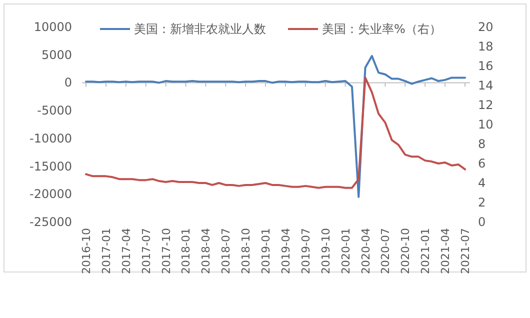 This screenshot has height=318, width=530. Describe the element at coordinates (126, 251) in the screenshot. I see `x-tick-label: 2017-04` at that location.